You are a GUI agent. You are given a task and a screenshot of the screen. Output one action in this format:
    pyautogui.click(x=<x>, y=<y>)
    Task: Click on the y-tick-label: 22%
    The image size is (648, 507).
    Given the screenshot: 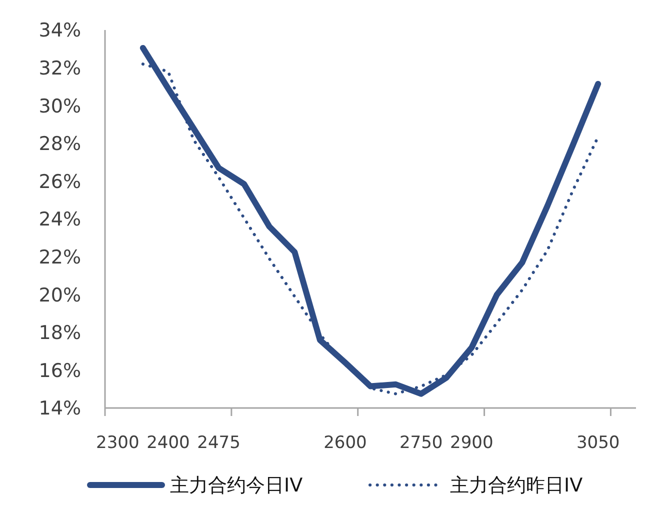 What is the action you would take?
    pyautogui.click(x=59, y=257)
    